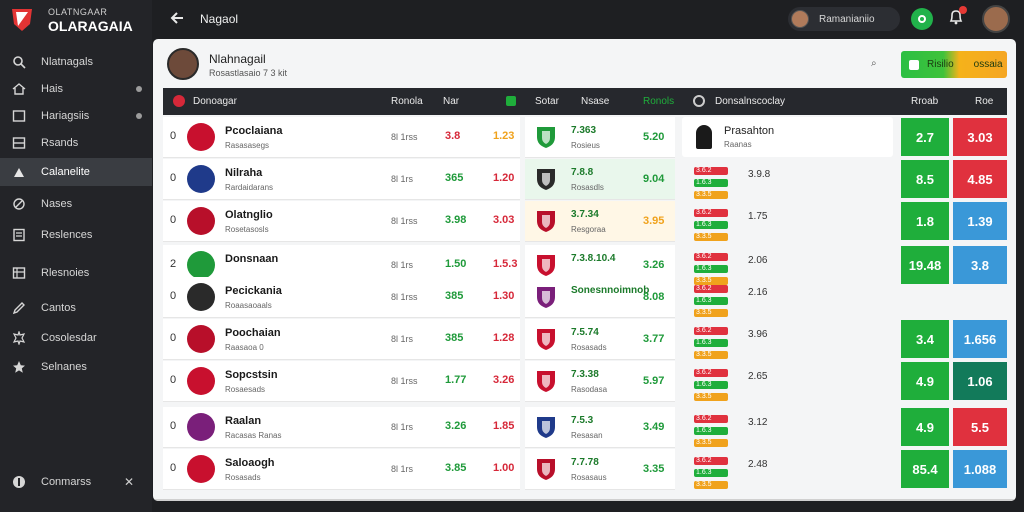 The width and height of the screenshot is (1024, 512). I want to click on sidebar-item-label: Cosolesdar, so click(69, 338).